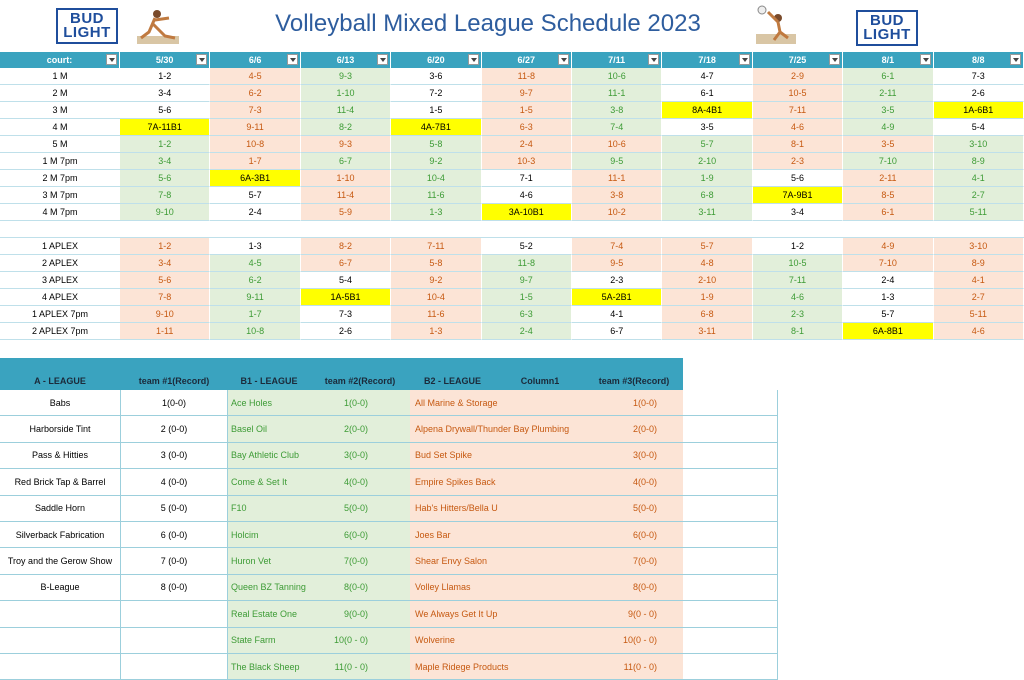 This screenshot has width=1024, height=680. I want to click on game-cell: 5-8, so click(436, 144).